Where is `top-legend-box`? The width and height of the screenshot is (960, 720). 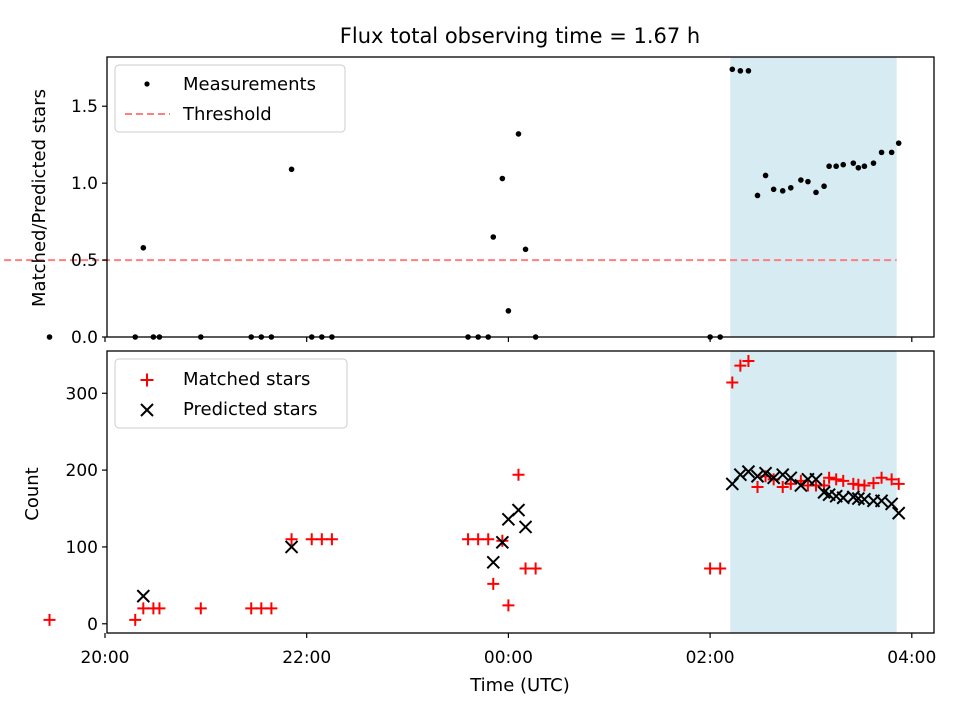 top-legend-box is located at coordinates (230, 98).